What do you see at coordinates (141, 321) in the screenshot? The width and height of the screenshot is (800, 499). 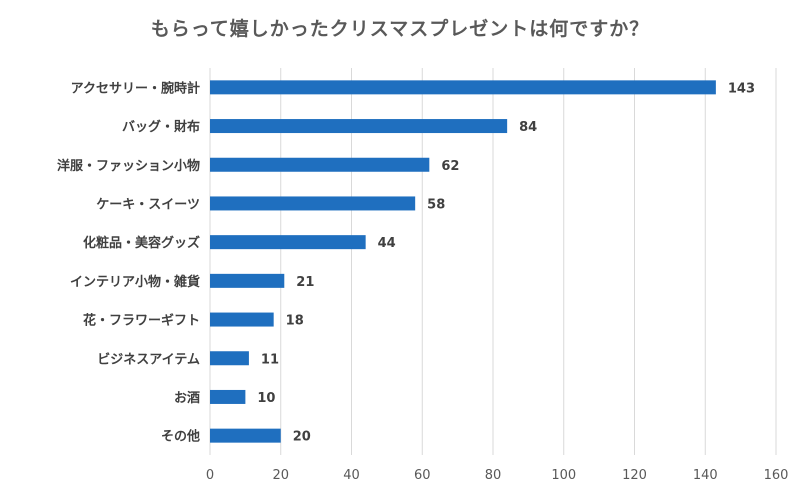 I see `category-label: 花・フラワーギフト` at bounding box center [141, 321].